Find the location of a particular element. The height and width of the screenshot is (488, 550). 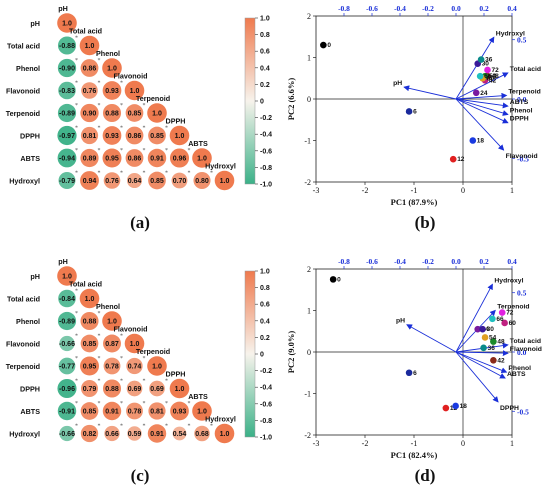

significance-mark-2-1: * is located at coordinates (99, 61).